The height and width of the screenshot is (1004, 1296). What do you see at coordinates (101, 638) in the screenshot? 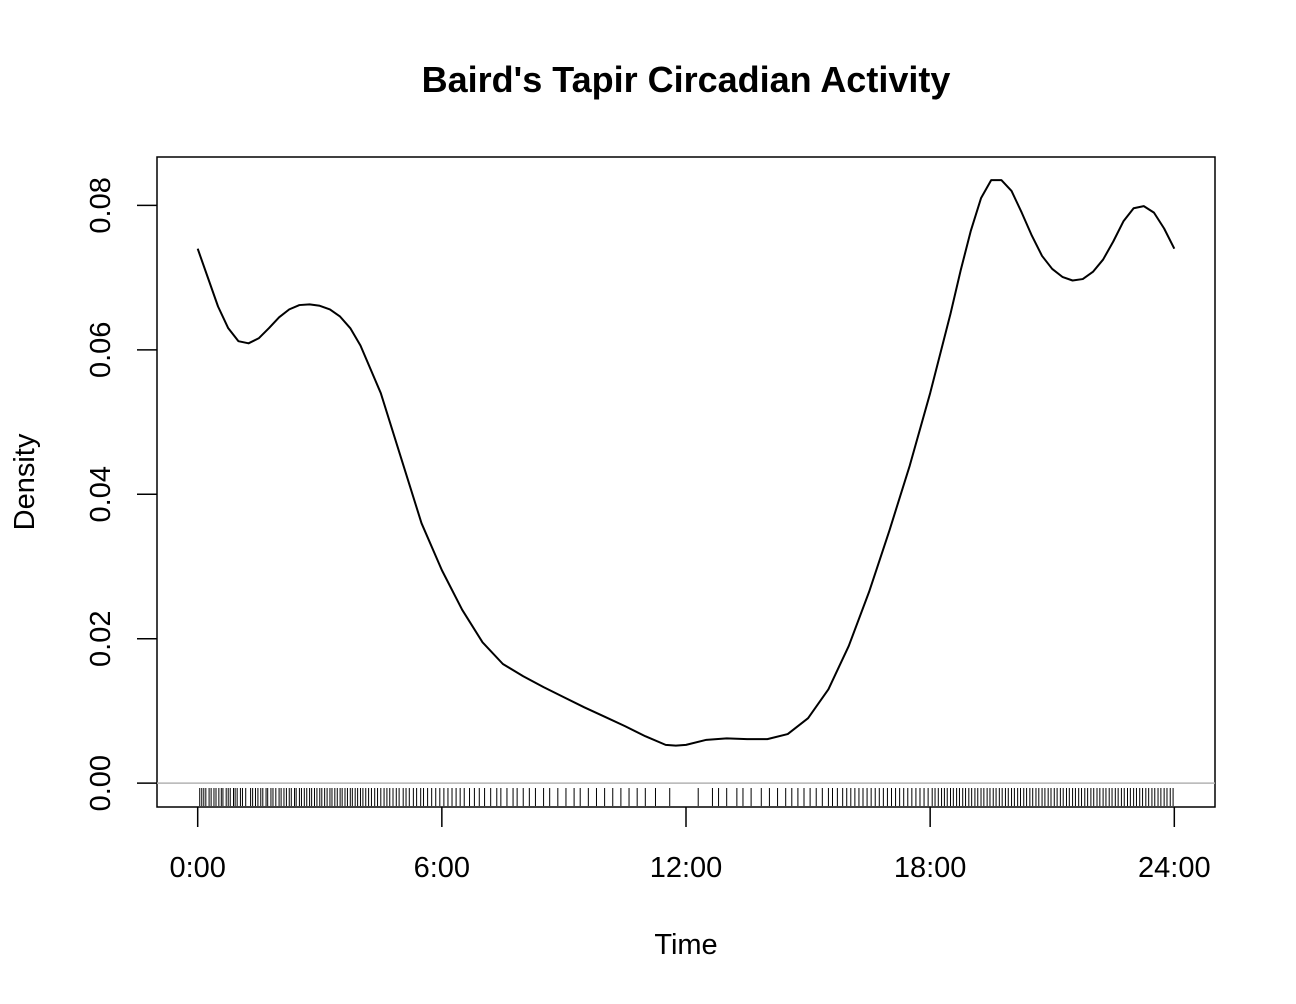
I see `y-tick-label: 0.02` at bounding box center [101, 638].